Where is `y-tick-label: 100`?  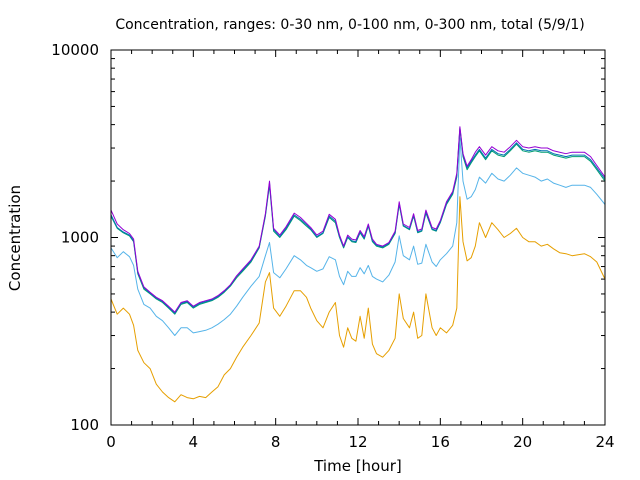
y-tick-label: 100 is located at coordinates (84, 425).